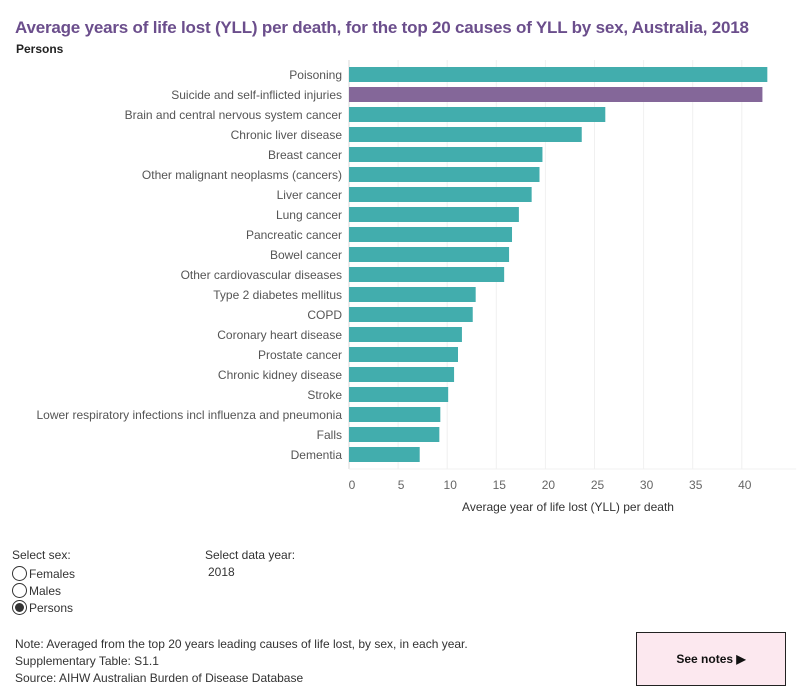 Image resolution: width=800 pixels, height=700 pixels. I want to click on radio-selected-icon, so click(19, 607).